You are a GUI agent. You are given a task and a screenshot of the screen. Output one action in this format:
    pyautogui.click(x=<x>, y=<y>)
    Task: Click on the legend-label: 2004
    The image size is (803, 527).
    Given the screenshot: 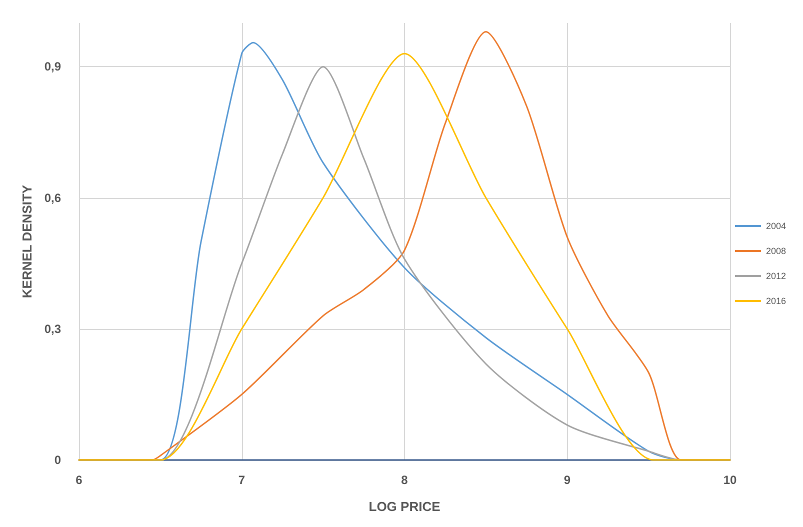 What is the action you would take?
    pyautogui.click(x=776, y=226)
    